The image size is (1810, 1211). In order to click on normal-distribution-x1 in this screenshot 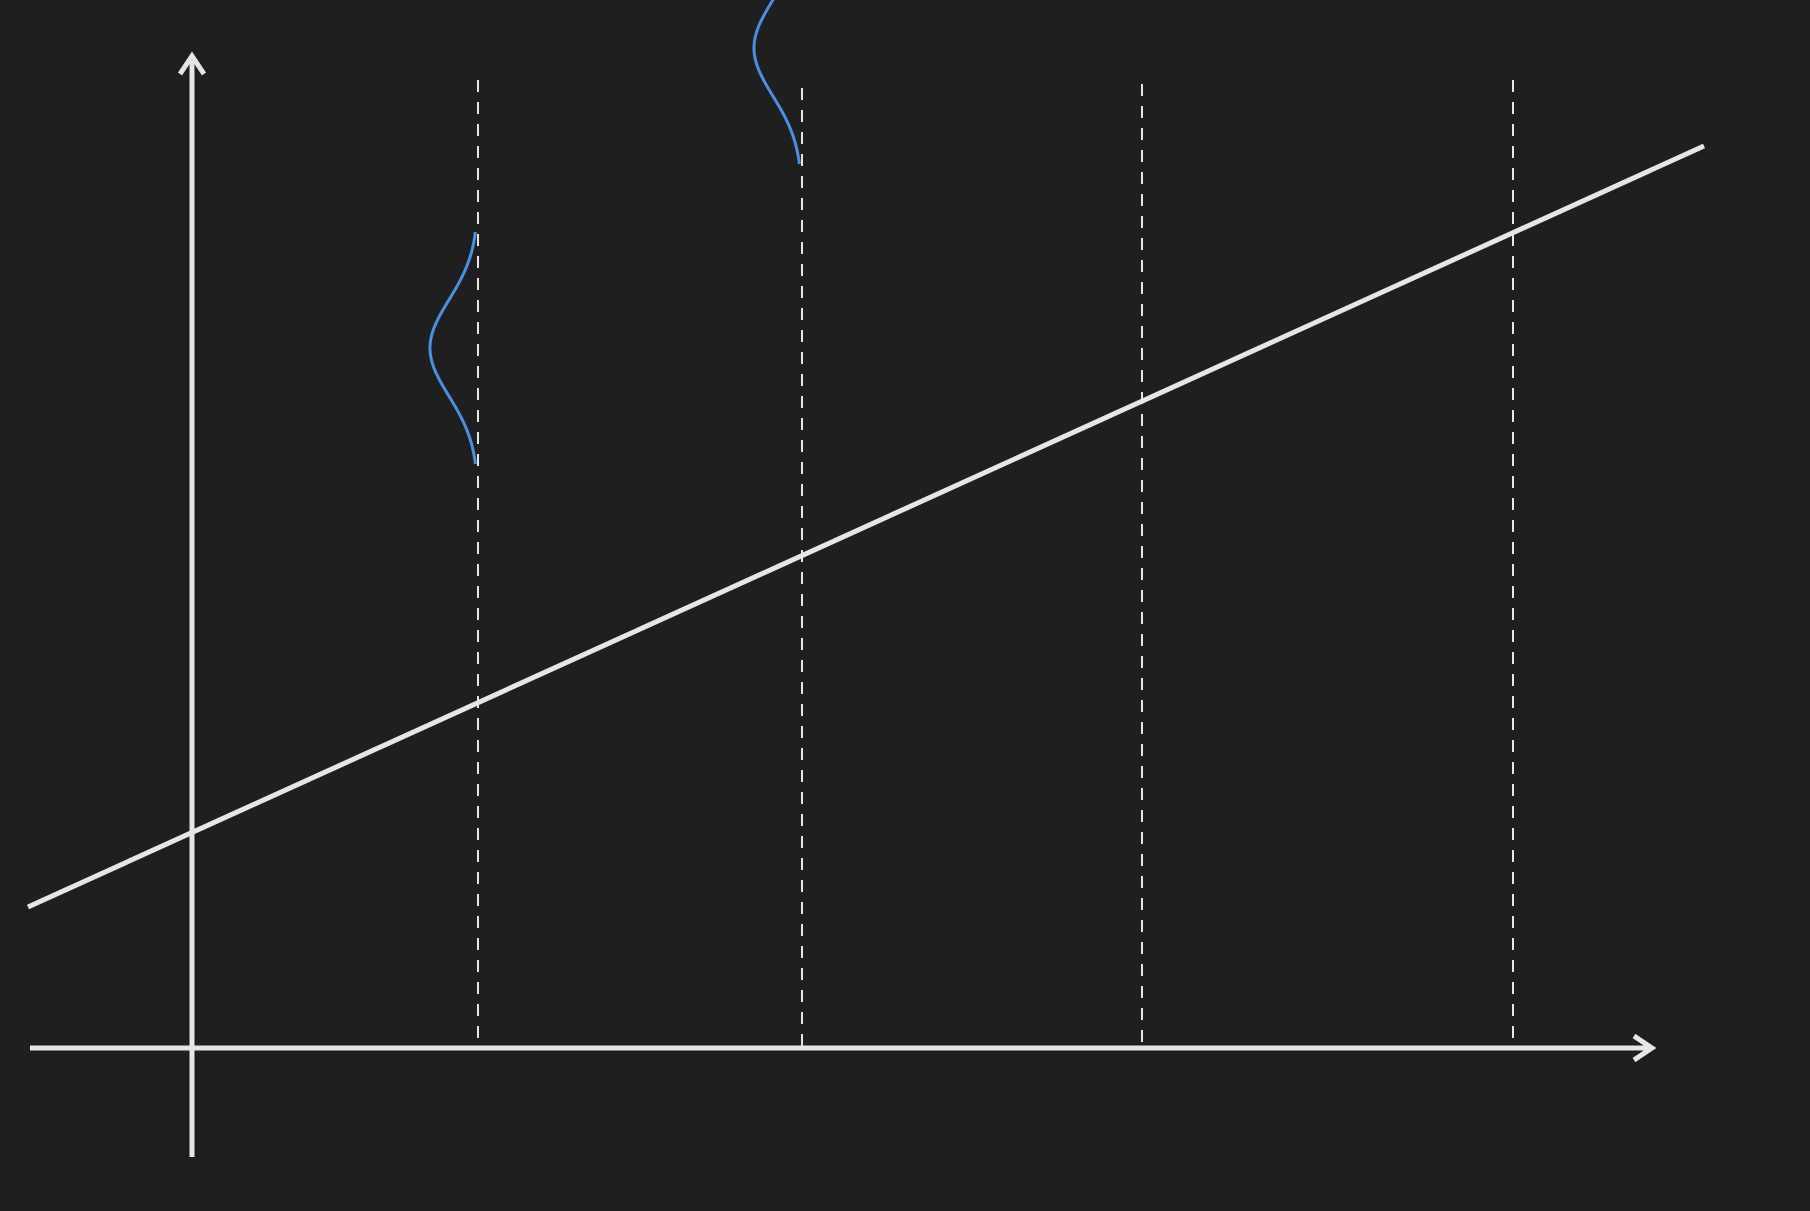, I will do `click(452, 348)`.